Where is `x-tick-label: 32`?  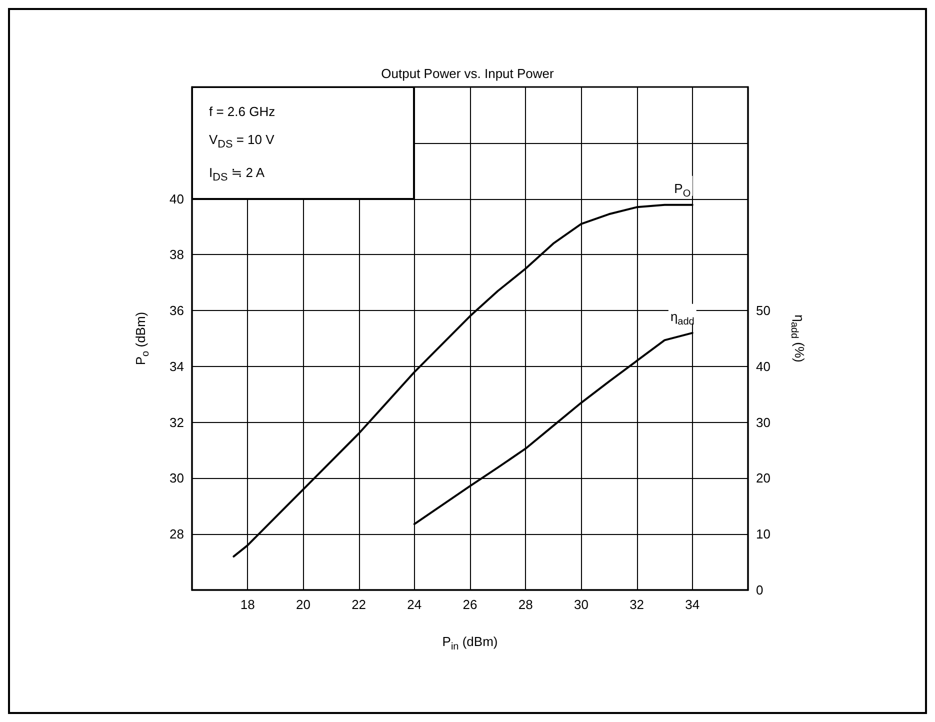 x-tick-label: 32 is located at coordinates (637, 604).